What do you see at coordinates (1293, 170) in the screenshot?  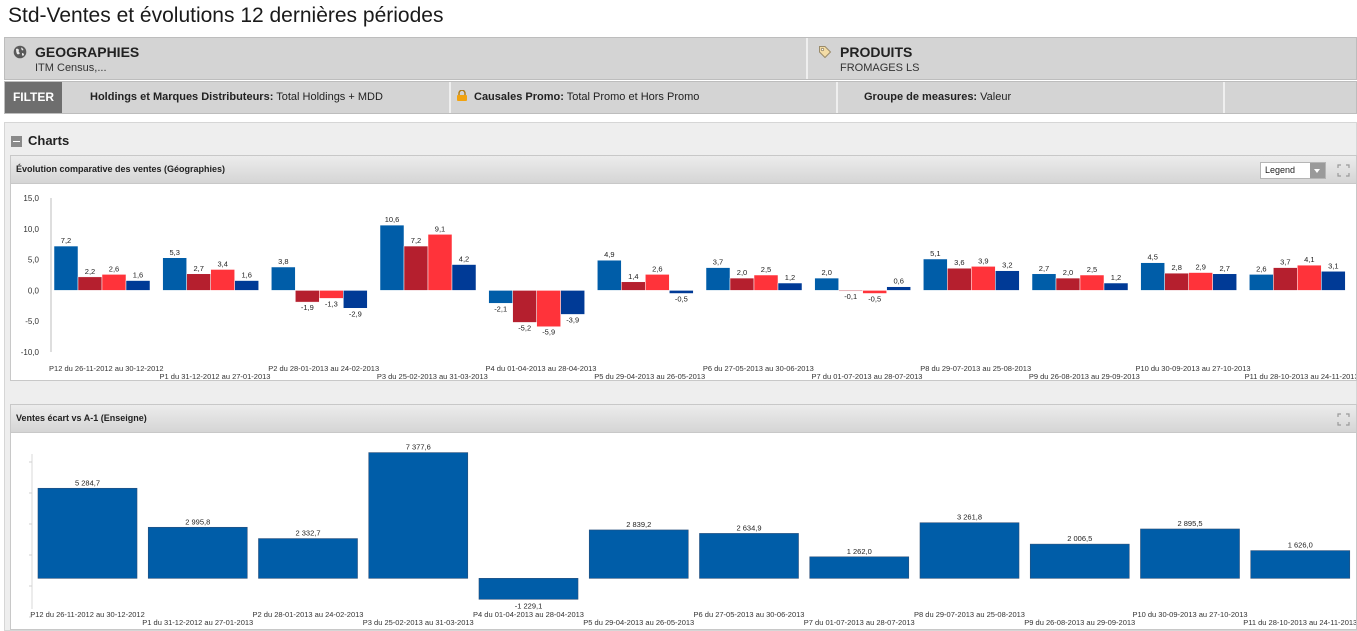 I see `legend-dropdown: Legend` at bounding box center [1293, 170].